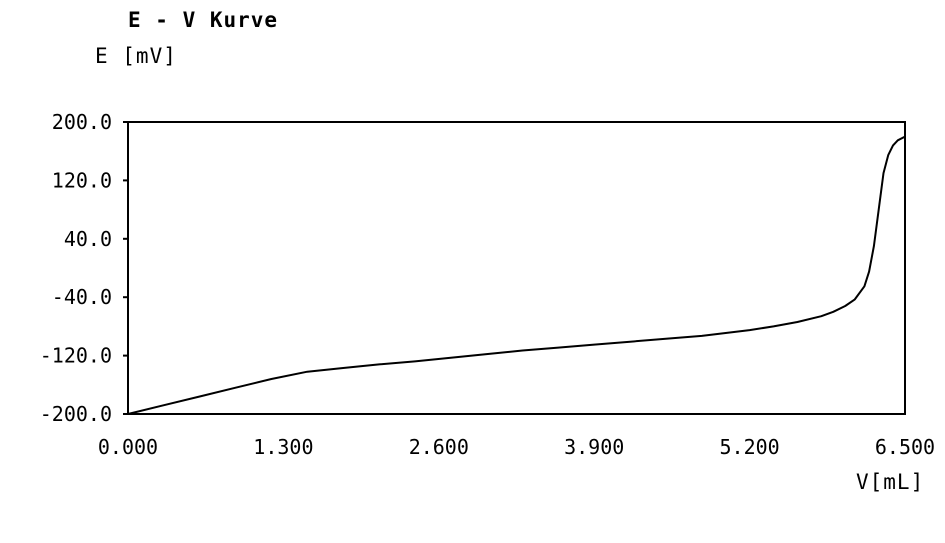 The height and width of the screenshot is (543, 945). Describe the element at coordinates (890, 482) in the screenshot. I see `x-axis-label: V[mL]` at that location.